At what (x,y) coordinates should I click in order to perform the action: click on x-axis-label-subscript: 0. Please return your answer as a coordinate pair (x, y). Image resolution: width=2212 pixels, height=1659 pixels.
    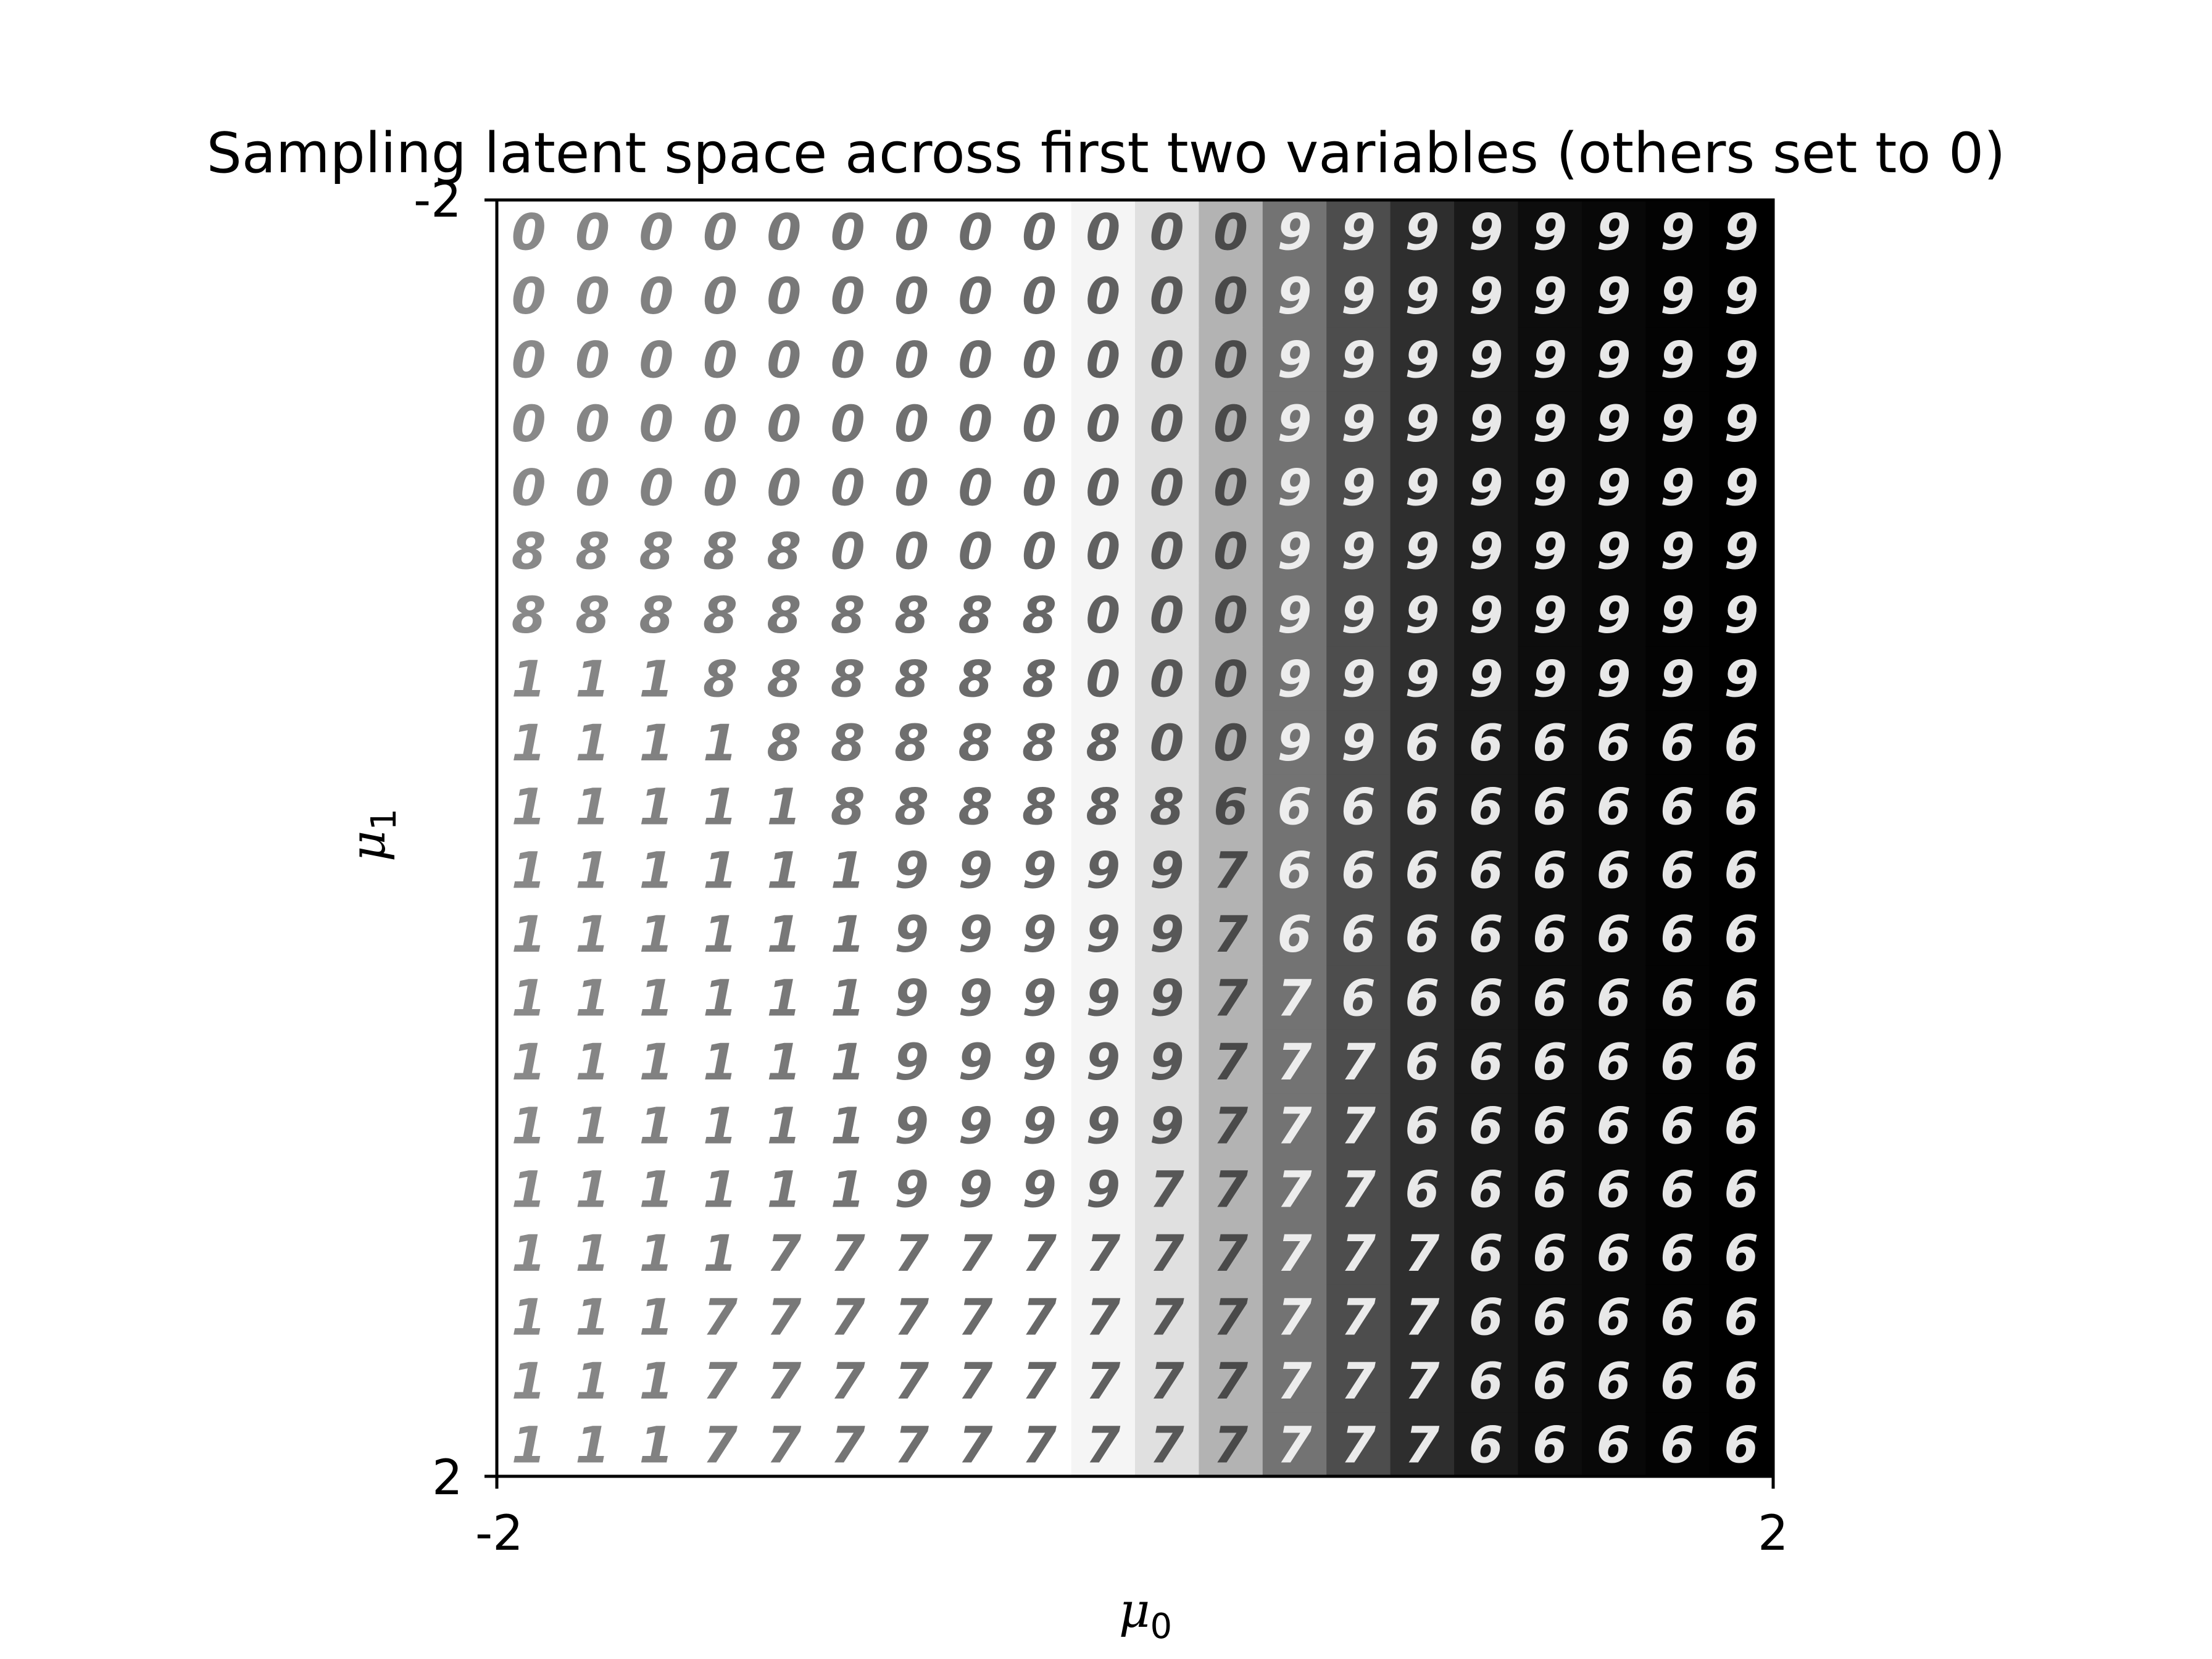
    Looking at the image, I should click on (1161, 1627).